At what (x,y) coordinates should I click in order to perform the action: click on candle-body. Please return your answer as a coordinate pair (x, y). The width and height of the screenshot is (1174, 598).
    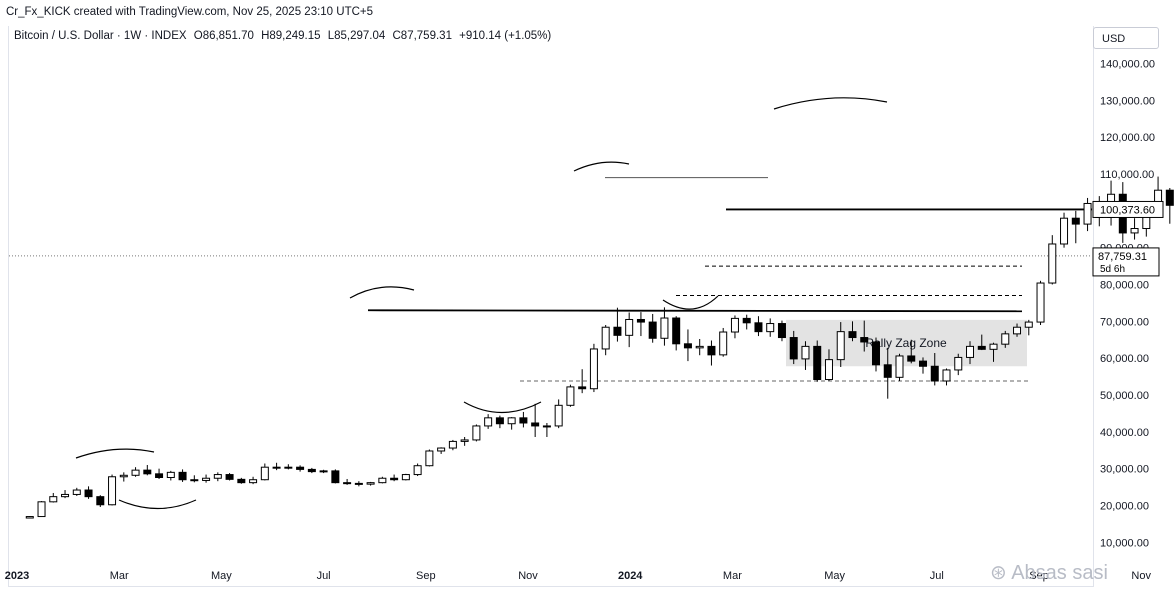
    Looking at the image, I should click on (323, 471).